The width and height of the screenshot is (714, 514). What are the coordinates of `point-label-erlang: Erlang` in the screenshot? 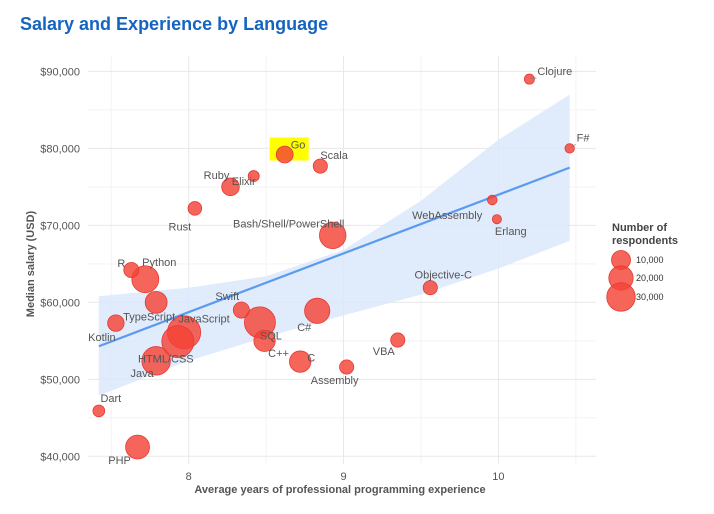 It's located at (511, 232).